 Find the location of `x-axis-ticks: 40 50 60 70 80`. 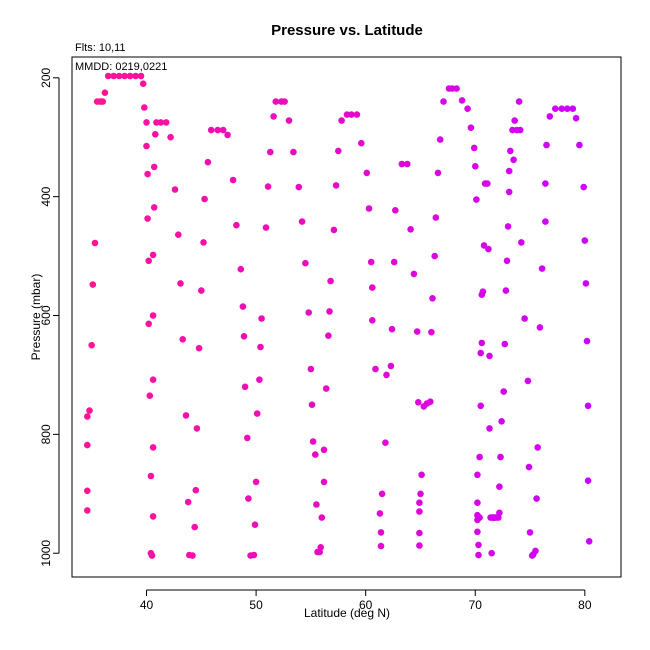

x-axis-ticks: 40 50 60 70 80 is located at coordinates (366, 601).